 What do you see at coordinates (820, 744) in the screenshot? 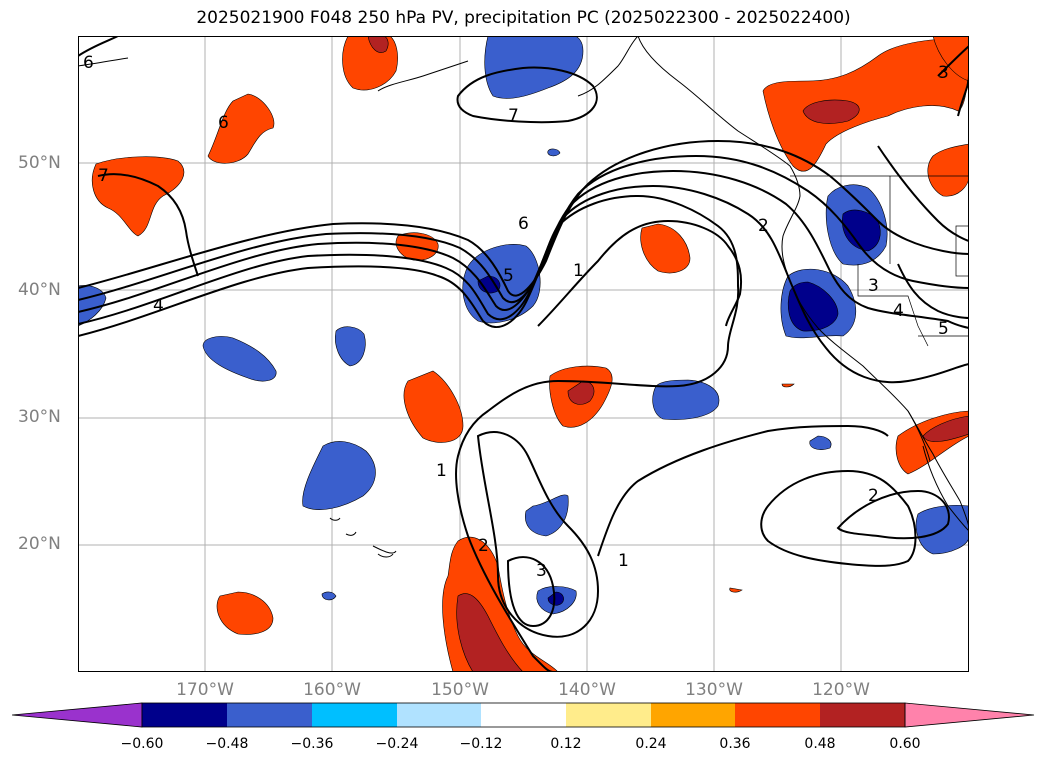
I see `colorbar-tick: 0.48` at bounding box center [820, 744].